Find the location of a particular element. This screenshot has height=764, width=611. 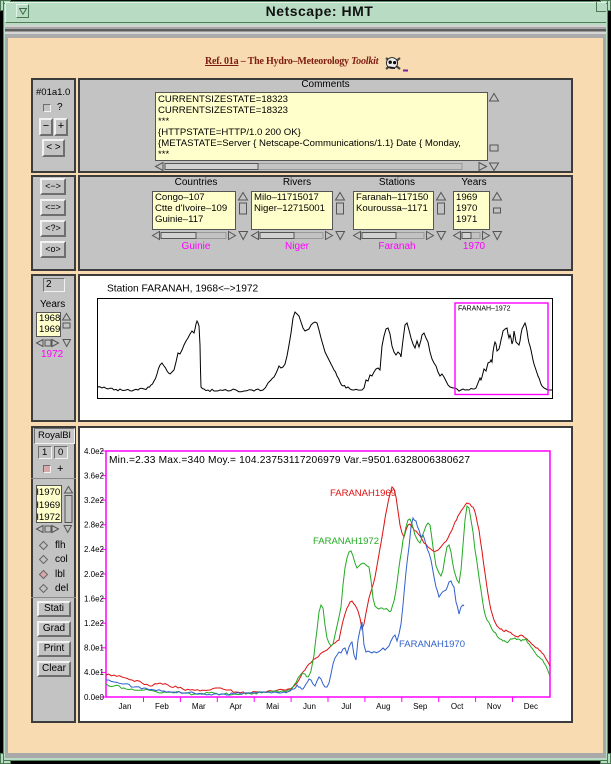

svg-text: 4.0e2 is located at coordinates (94, 451).